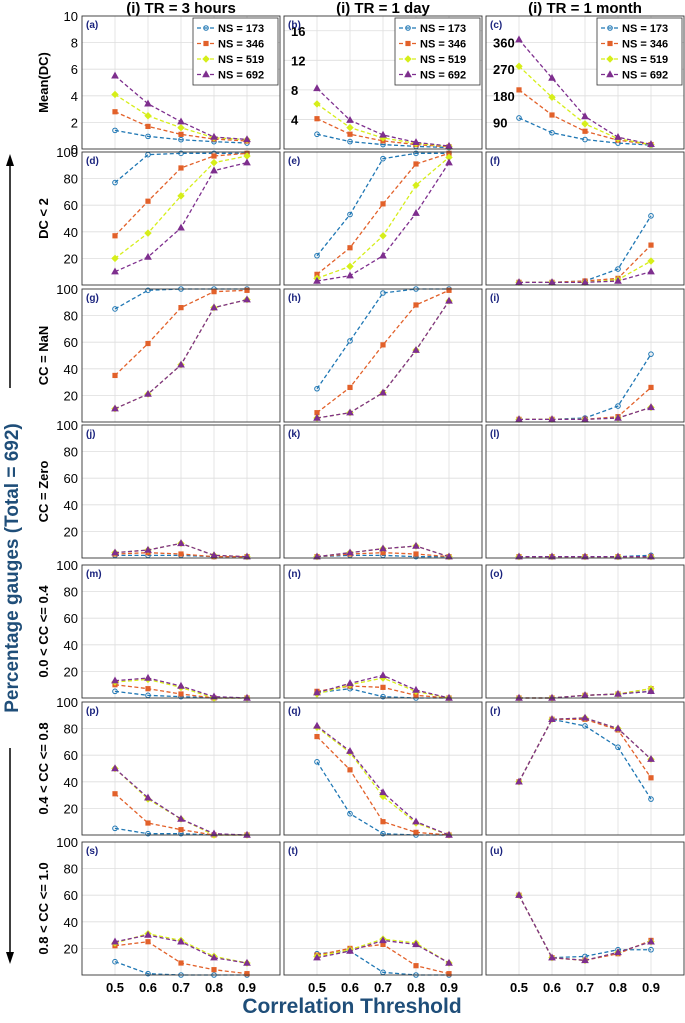 This screenshot has height=1023, width=685. I want to click on panel-label: (r), so click(495, 711).